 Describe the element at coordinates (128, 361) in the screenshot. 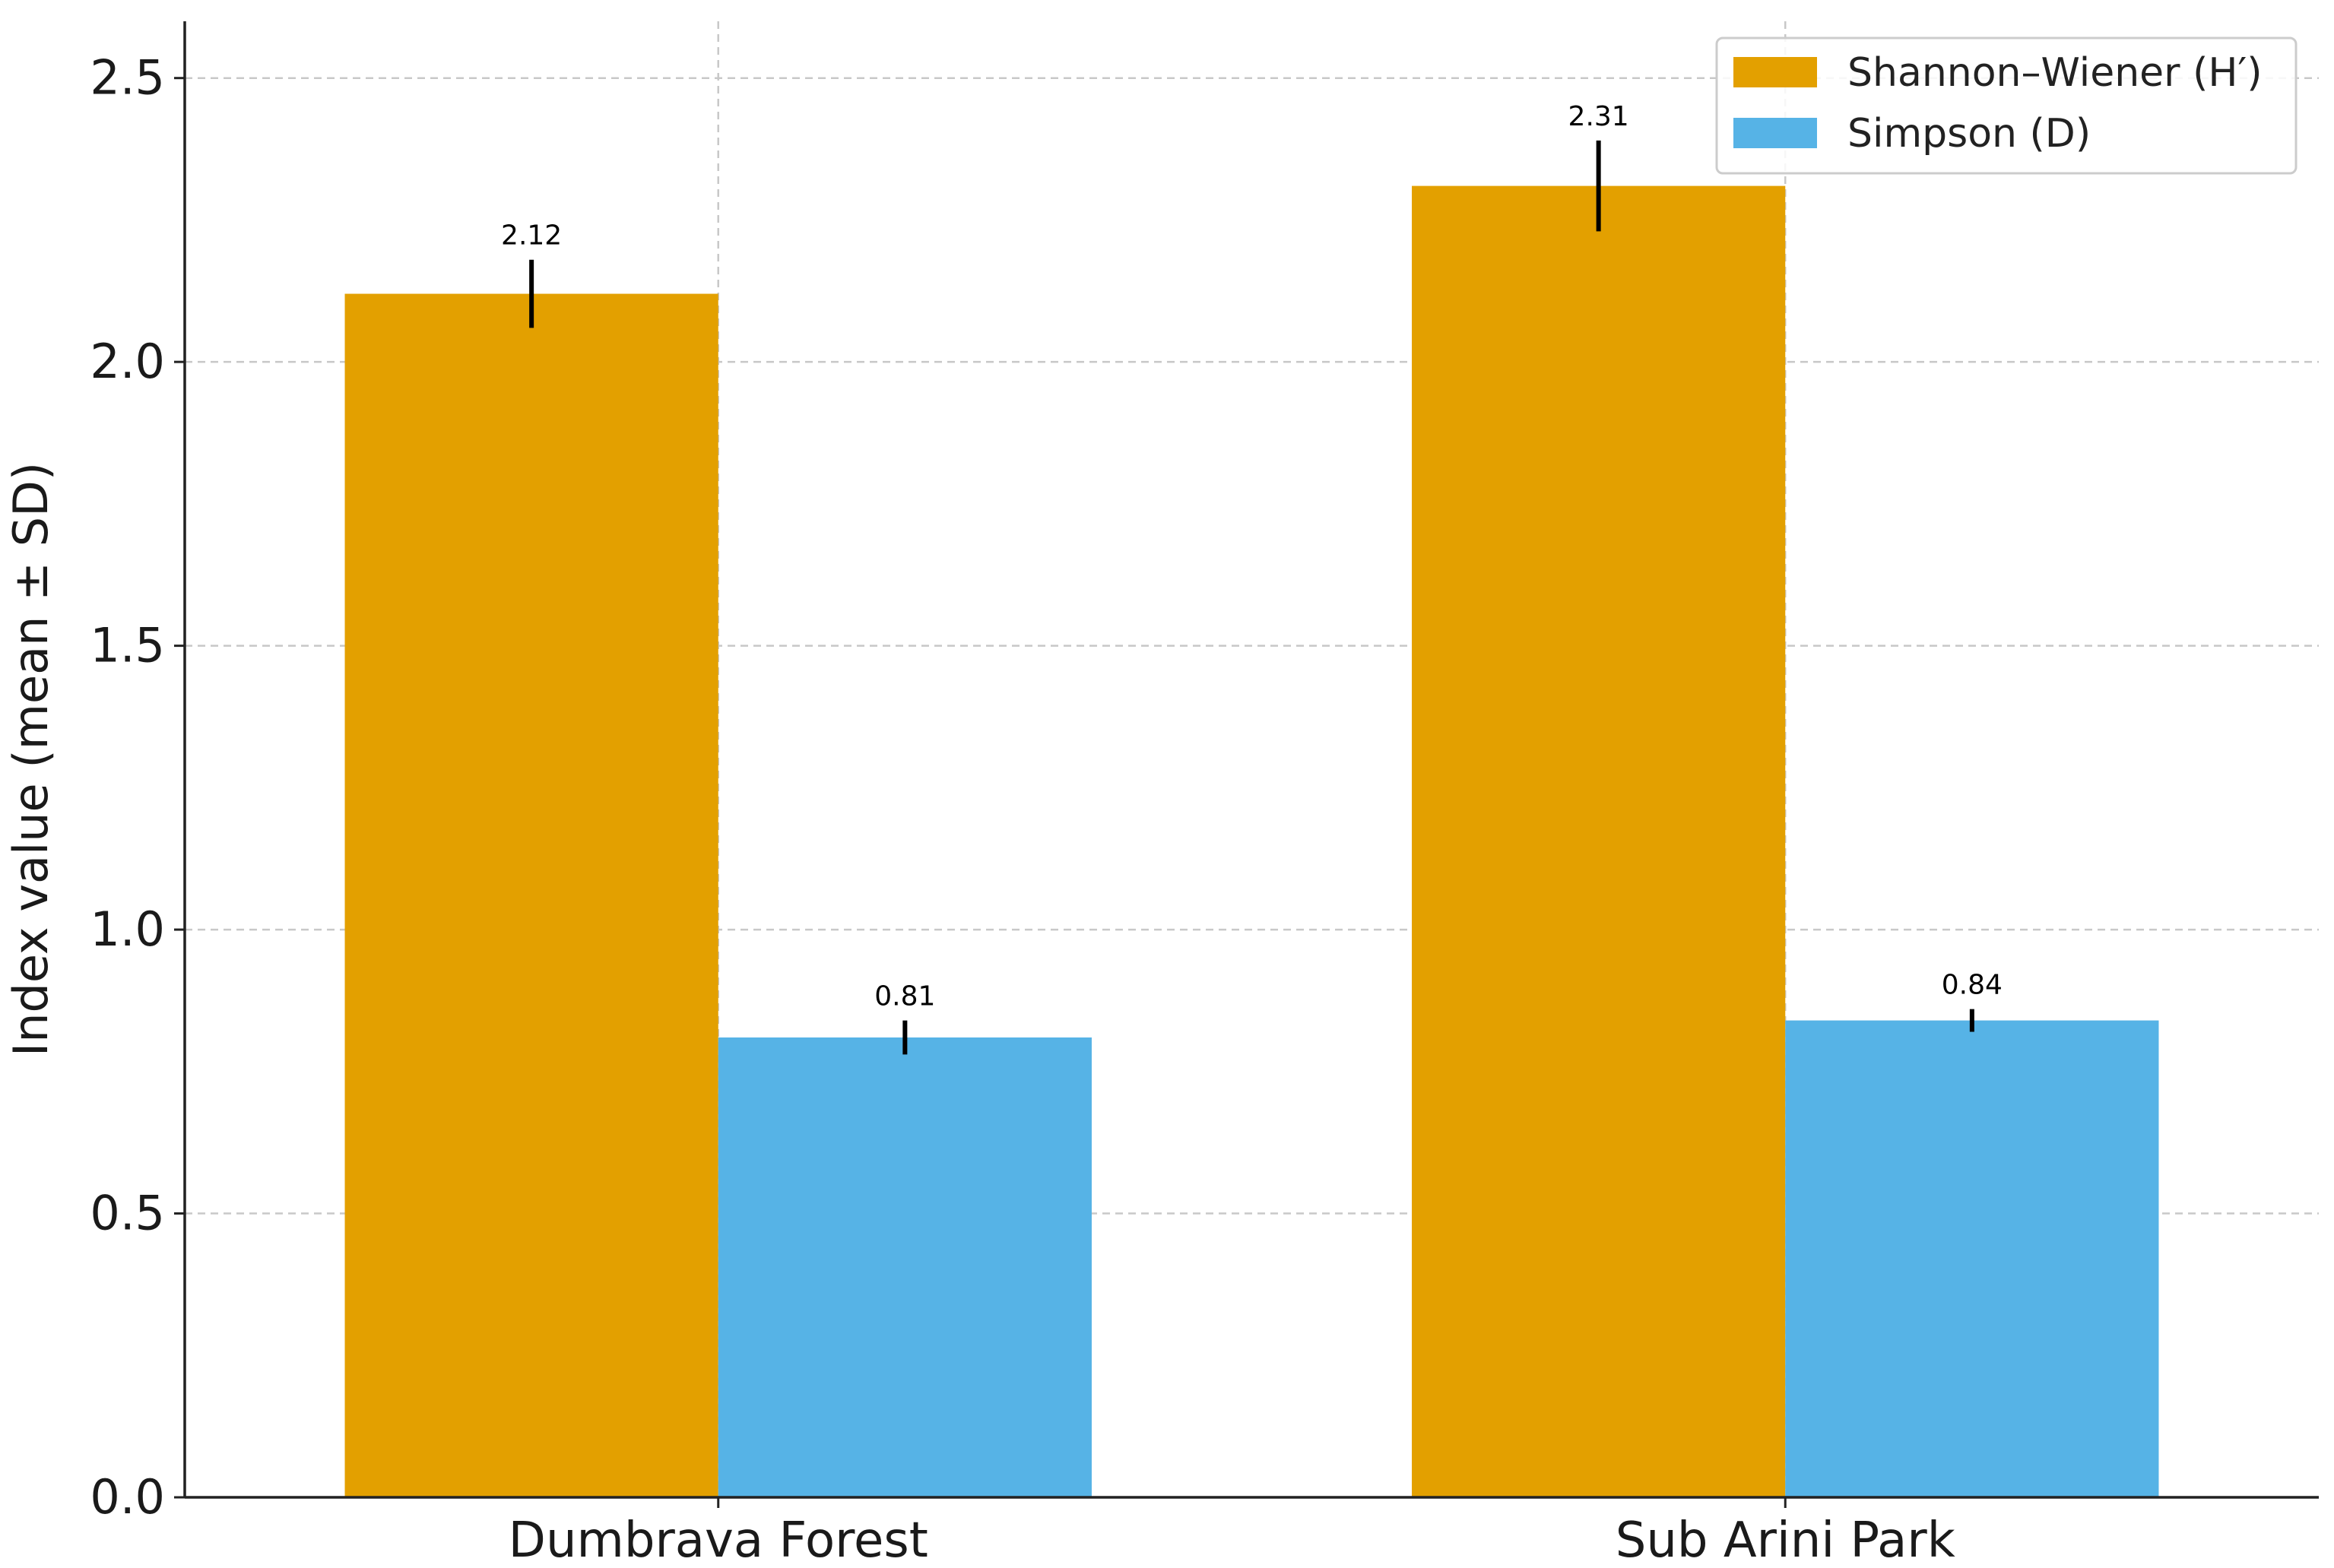

I see `y-tick-label: 2.0` at that location.